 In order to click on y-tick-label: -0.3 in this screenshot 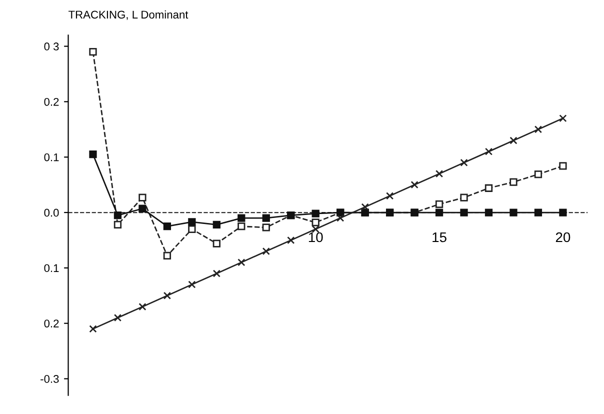, I will do `click(49, 379)`.